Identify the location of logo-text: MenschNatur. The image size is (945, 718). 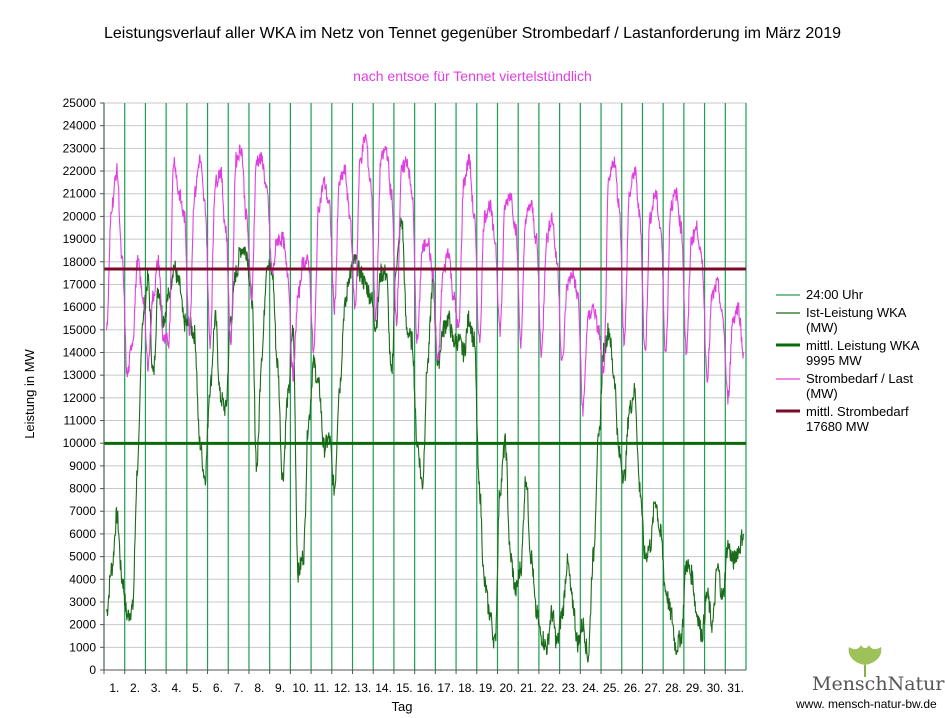
(878, 684).